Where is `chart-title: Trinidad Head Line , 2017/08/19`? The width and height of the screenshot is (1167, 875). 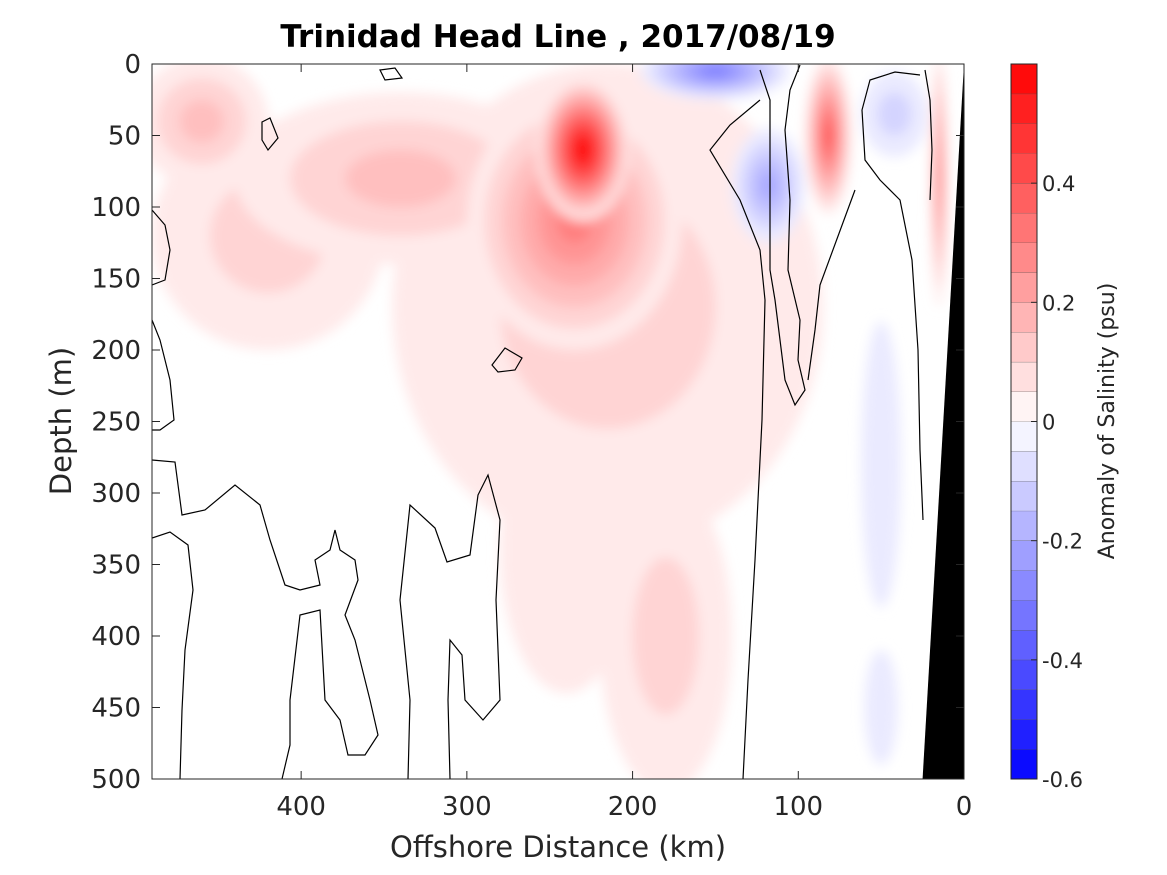
chart-title: Trinidad Head Line , 2017/08/19 is located at coordinates (557, 37).